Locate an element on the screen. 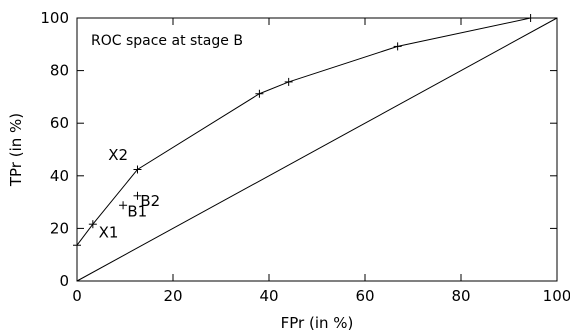 This screenshot has height=331, width=570. x-tick-label: 20 is located at coordinates (172, 296).